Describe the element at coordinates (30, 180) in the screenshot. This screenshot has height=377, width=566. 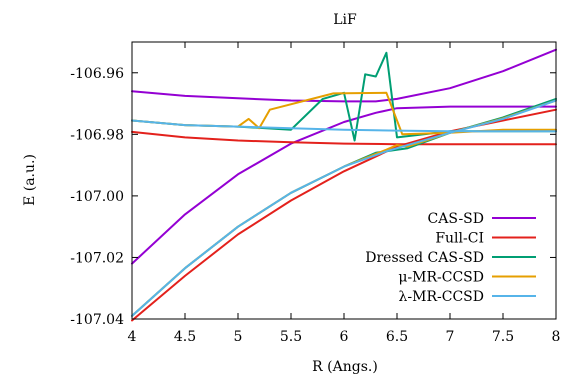
I see `y-axis-title: E (a.u.)` at that location.